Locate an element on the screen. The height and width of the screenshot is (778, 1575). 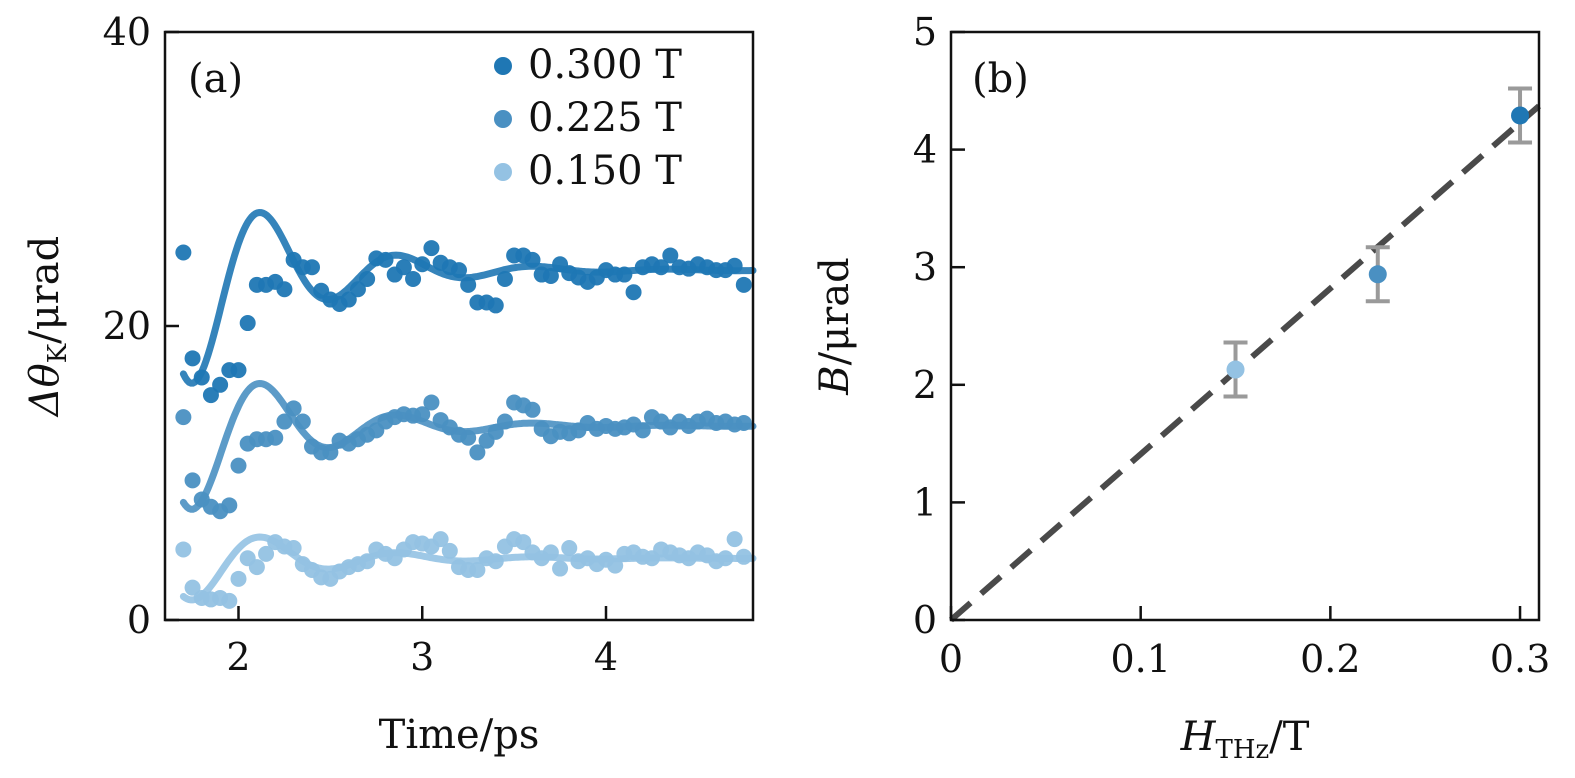
panel-a-x-axis-label: Time/ps is located at coordinates (459, 735).